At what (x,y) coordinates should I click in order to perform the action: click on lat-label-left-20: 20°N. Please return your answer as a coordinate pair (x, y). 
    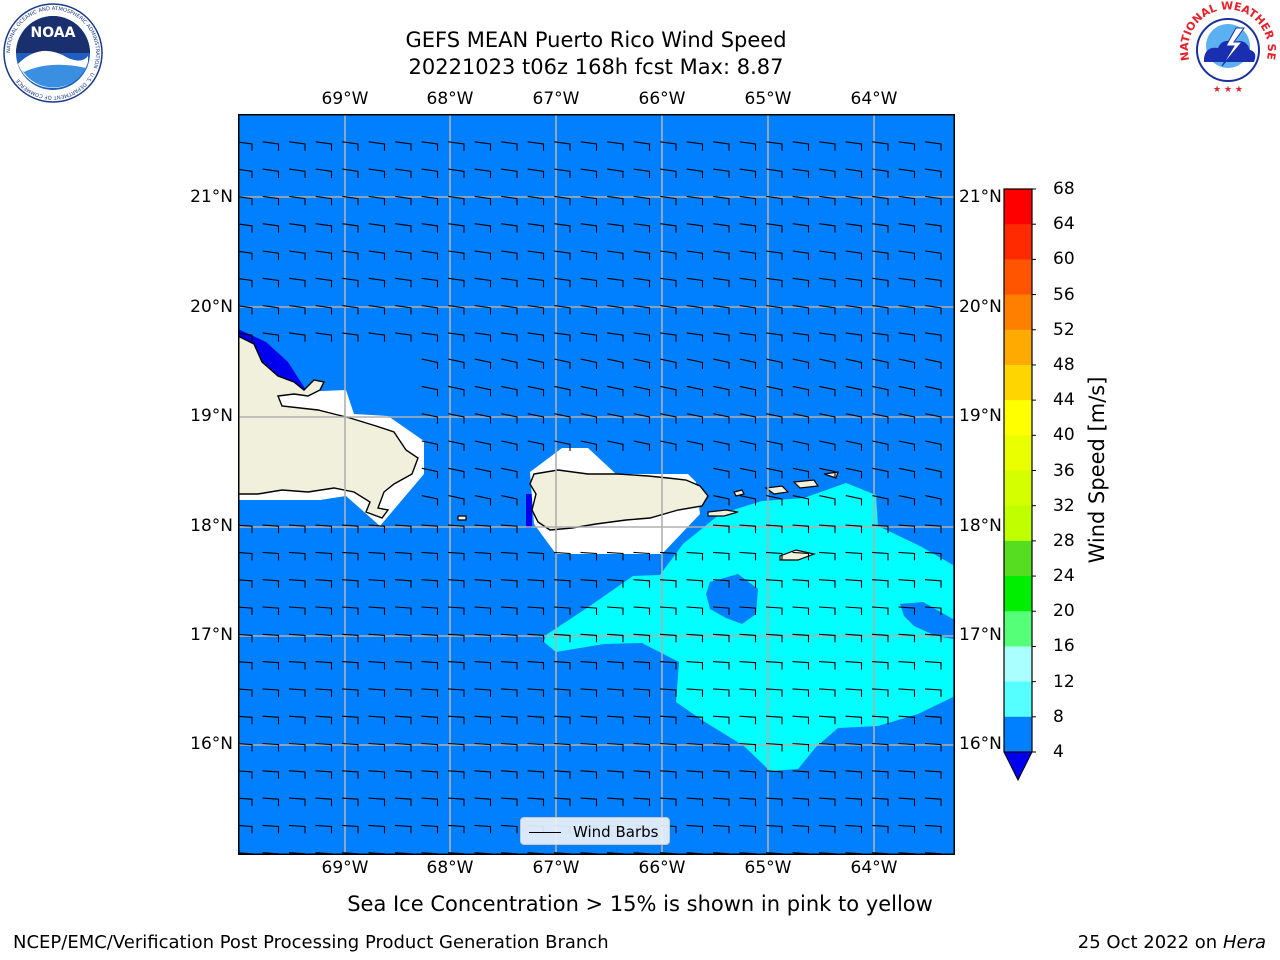
    Looking at the image, I should click on (211, 307).